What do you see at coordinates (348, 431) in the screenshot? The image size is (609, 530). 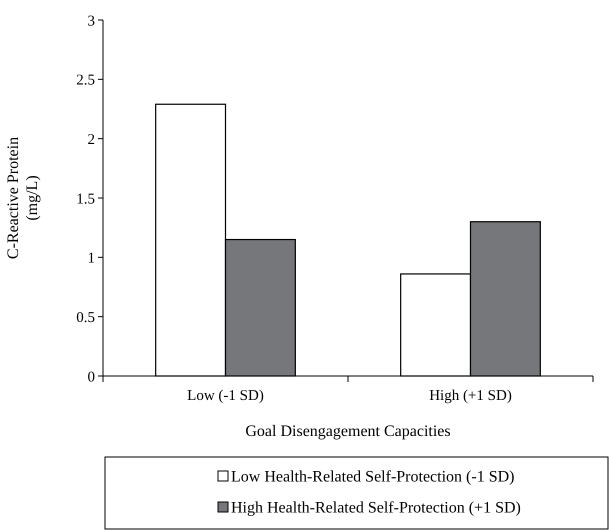 I see `x-axis-title: Goal Disengagement Capacities` at bounding box center [348, 431].